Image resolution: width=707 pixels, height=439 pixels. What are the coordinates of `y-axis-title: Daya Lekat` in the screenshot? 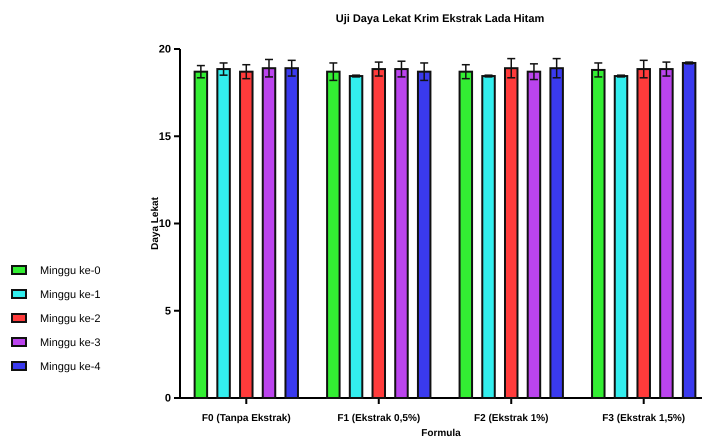 It's located at (155, 223).